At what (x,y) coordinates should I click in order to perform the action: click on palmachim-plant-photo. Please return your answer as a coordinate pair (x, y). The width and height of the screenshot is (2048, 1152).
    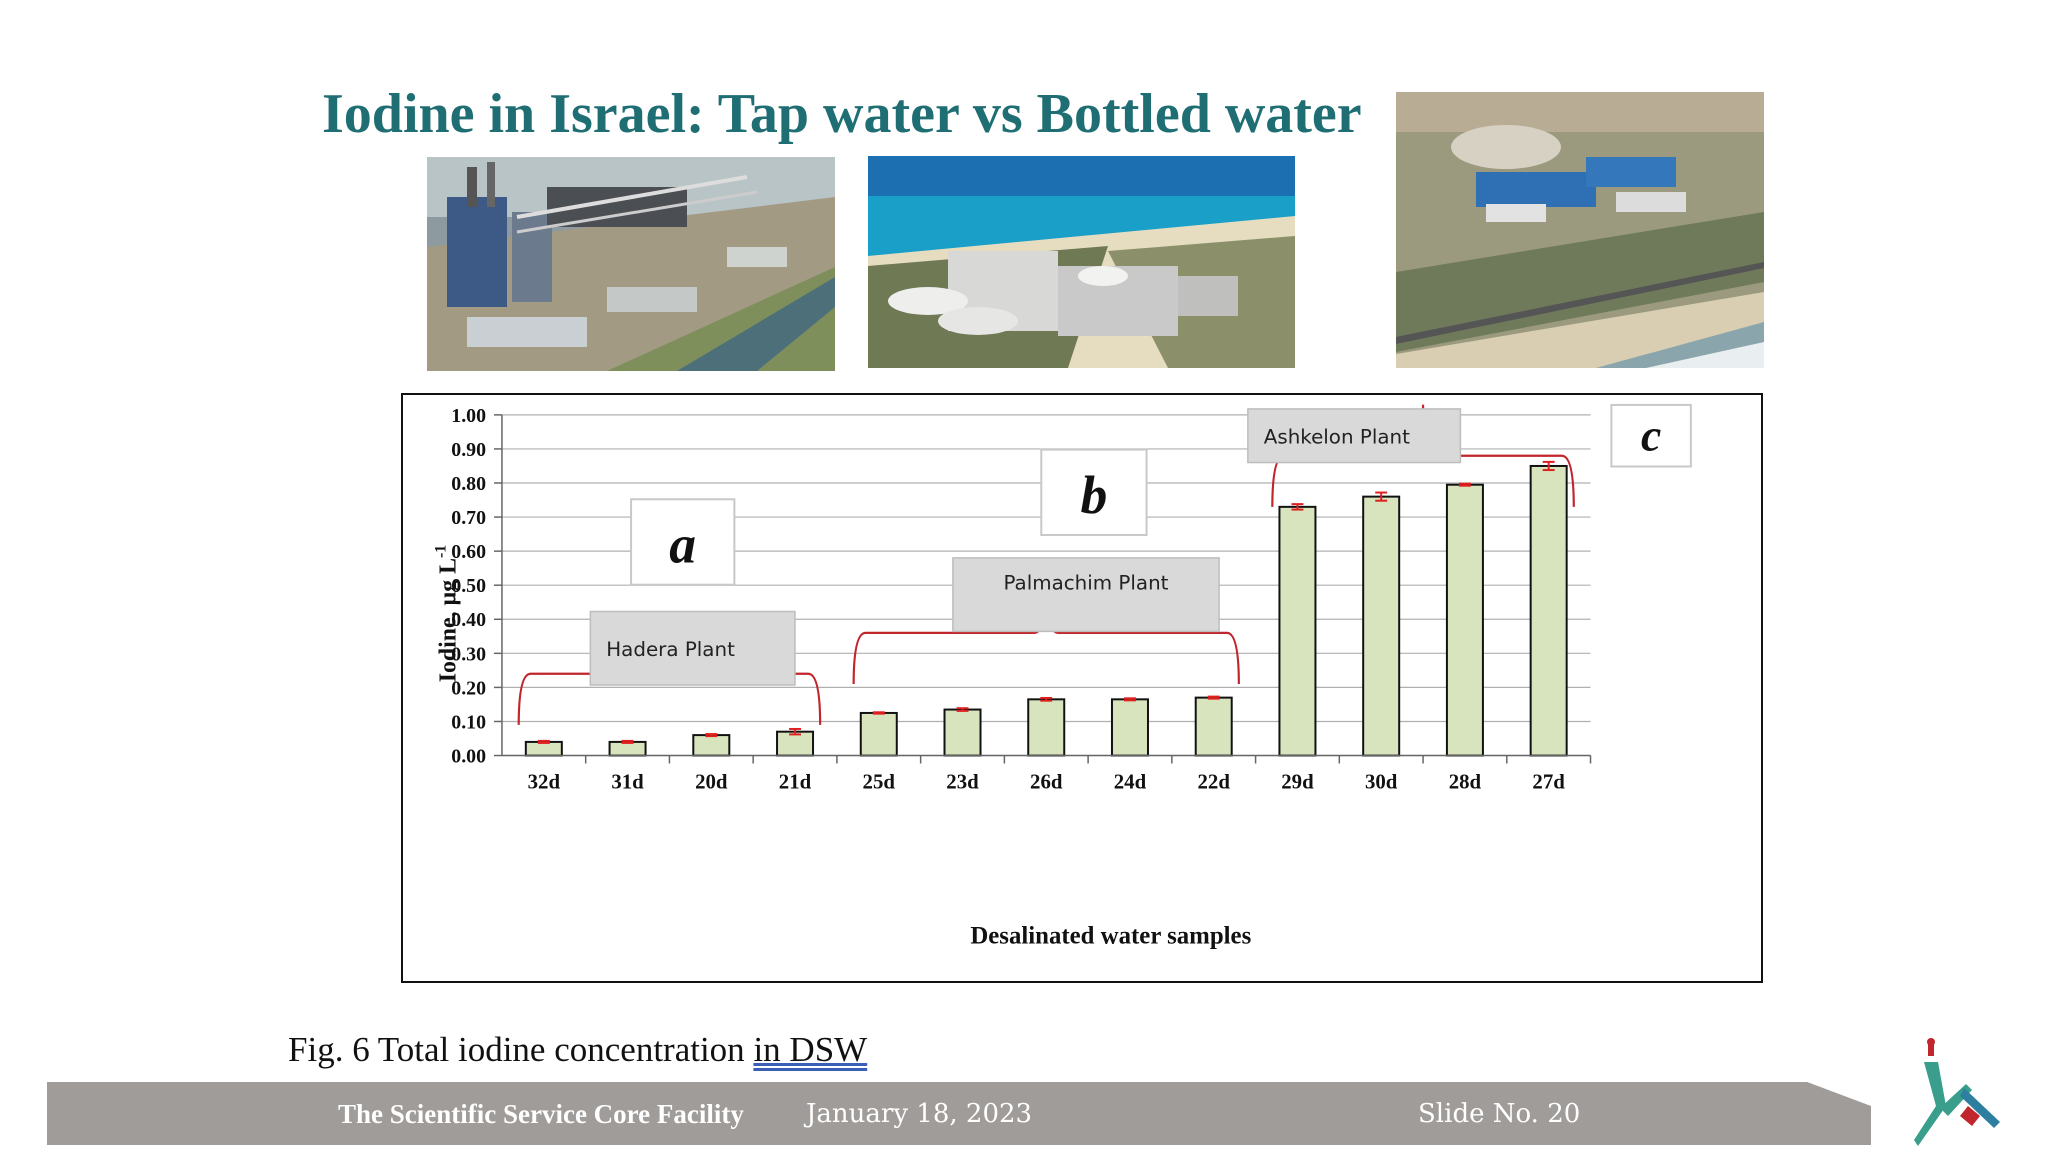
    Looking at the image, I should click on (1081, 262).